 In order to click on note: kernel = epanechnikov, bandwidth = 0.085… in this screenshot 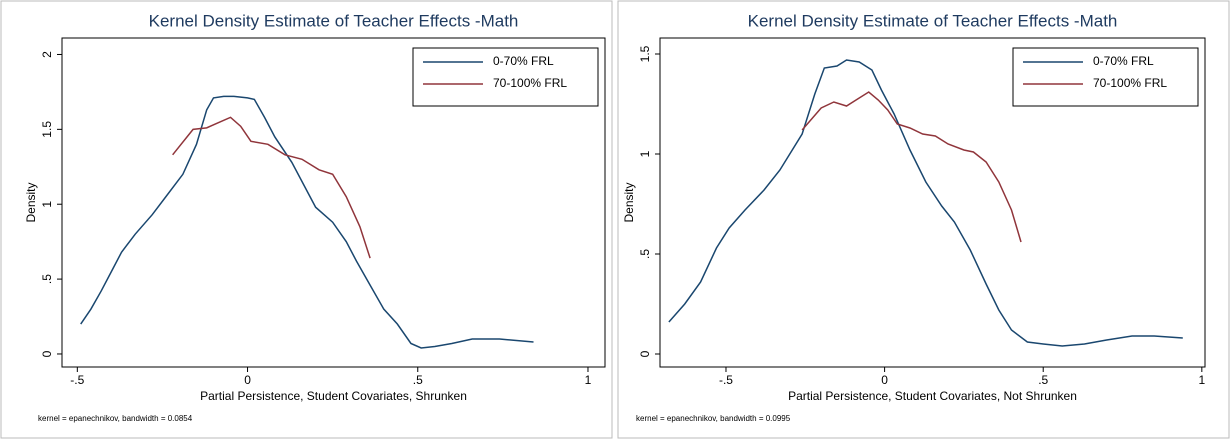, I will do `click(115, 418)`.